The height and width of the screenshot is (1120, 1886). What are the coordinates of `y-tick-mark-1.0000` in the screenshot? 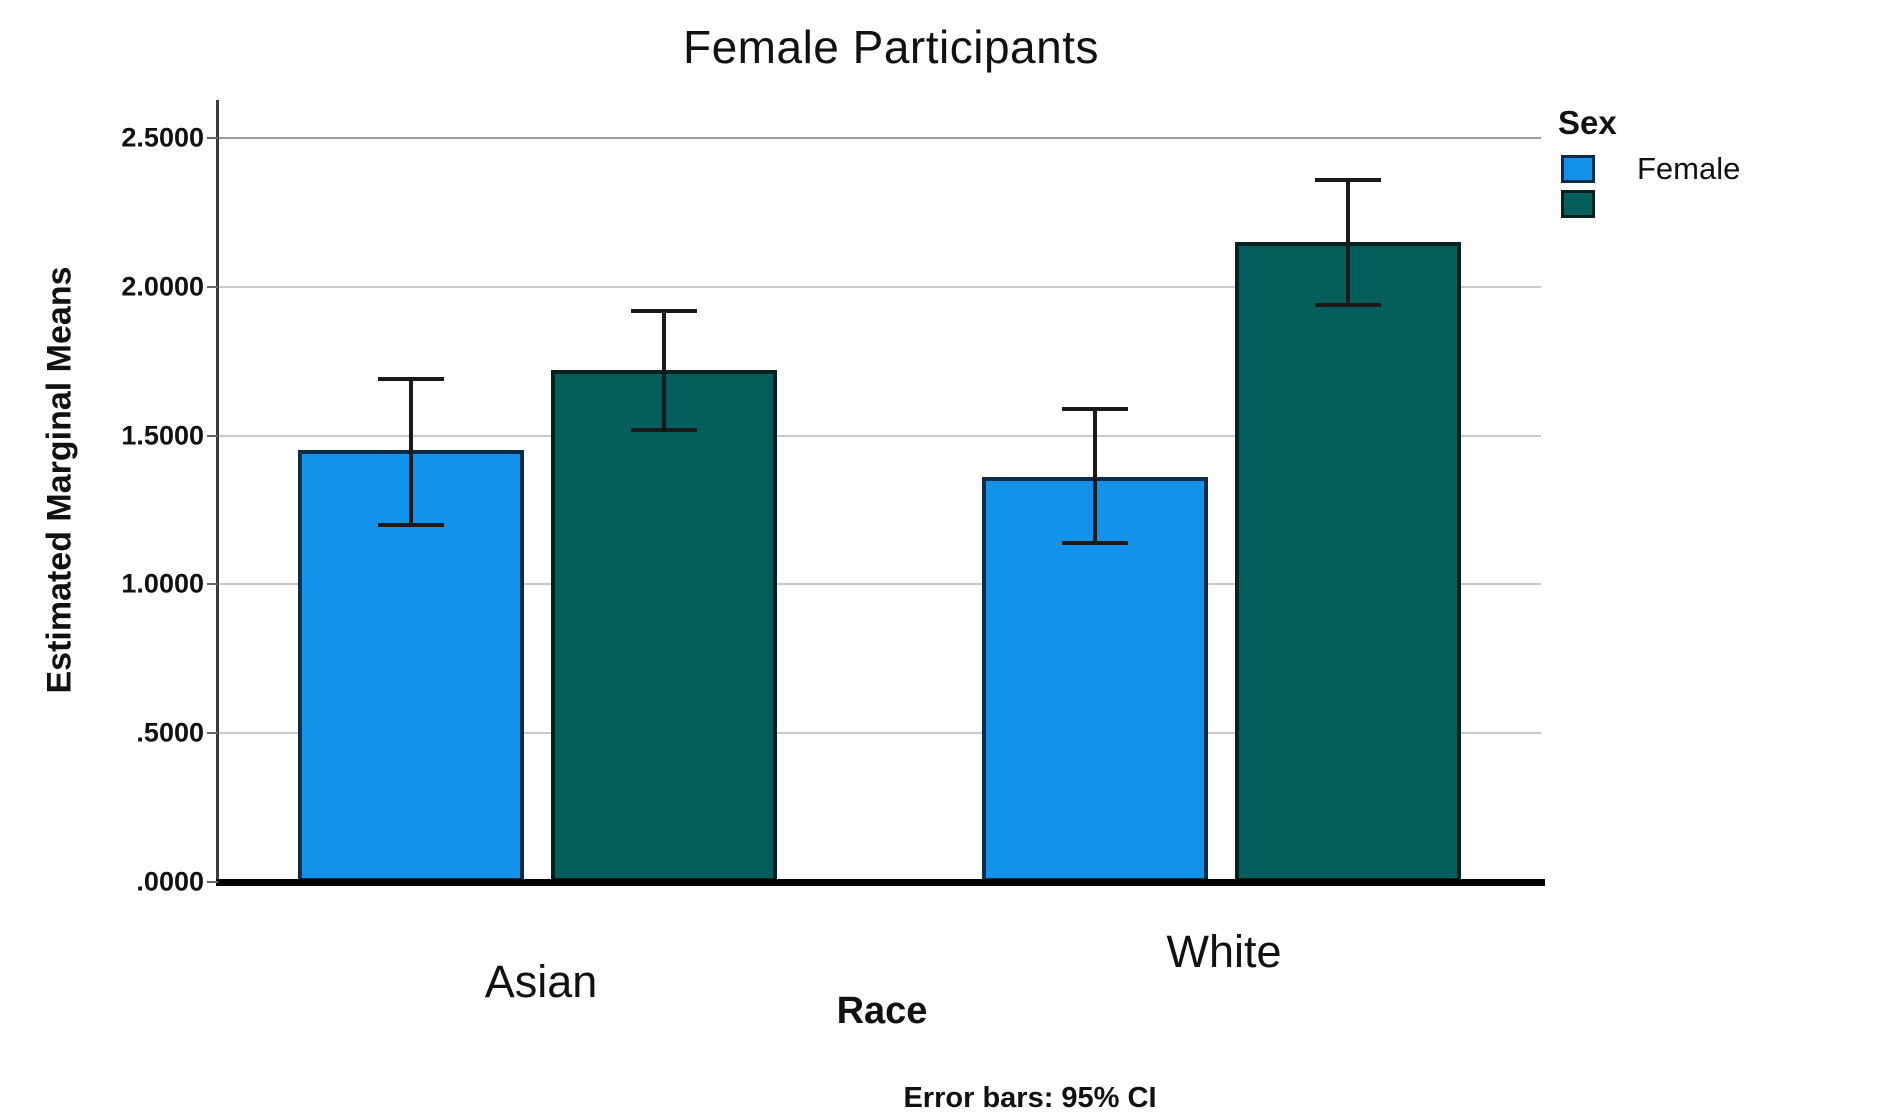 It's located at (212, 584).